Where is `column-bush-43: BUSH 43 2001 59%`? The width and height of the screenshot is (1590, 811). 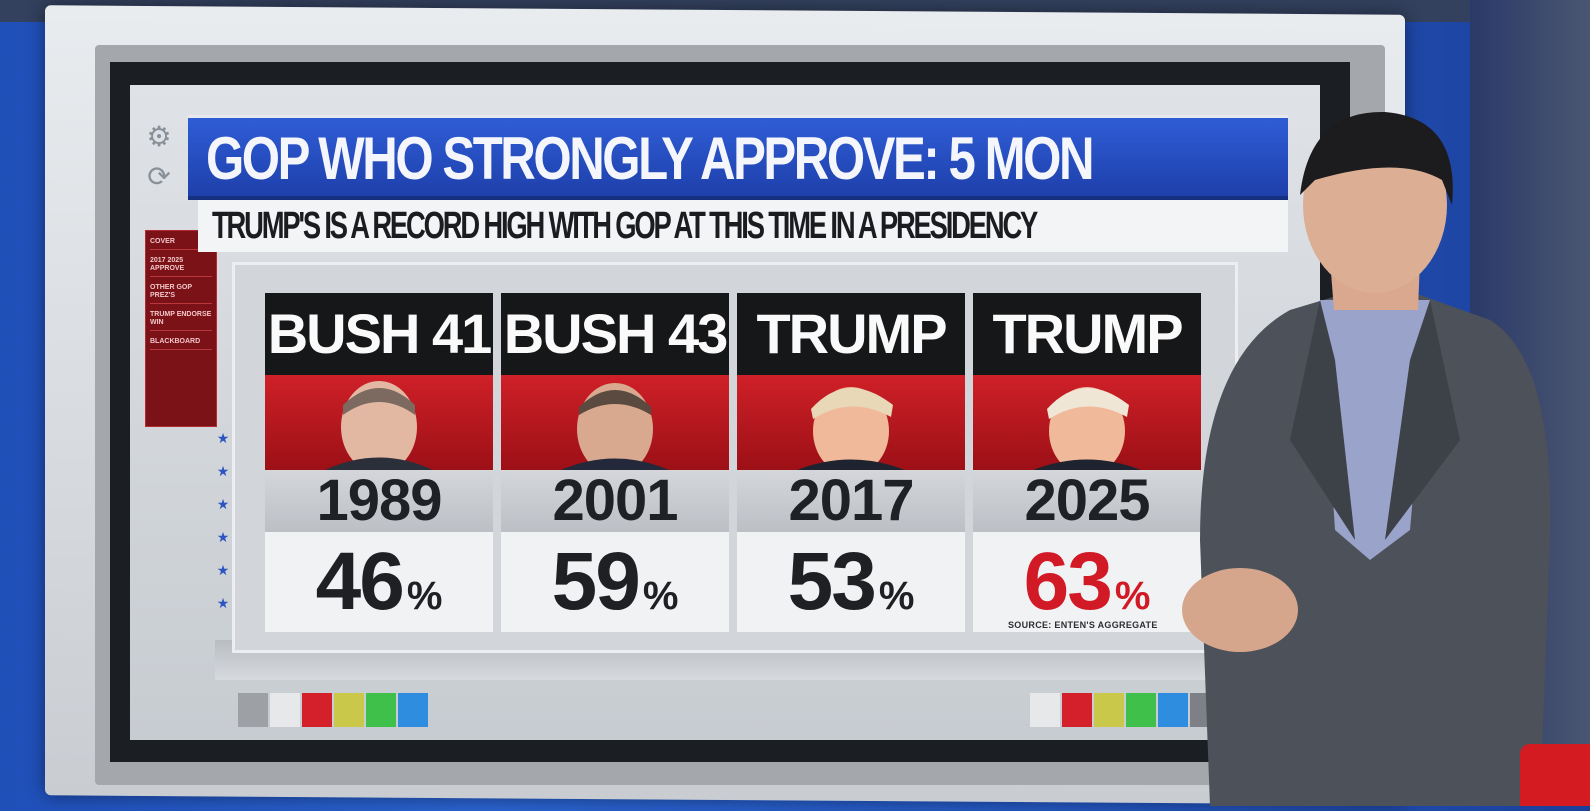 column-bush-43: BUSH 43 2001 59% is located at coordinates (615, 465).